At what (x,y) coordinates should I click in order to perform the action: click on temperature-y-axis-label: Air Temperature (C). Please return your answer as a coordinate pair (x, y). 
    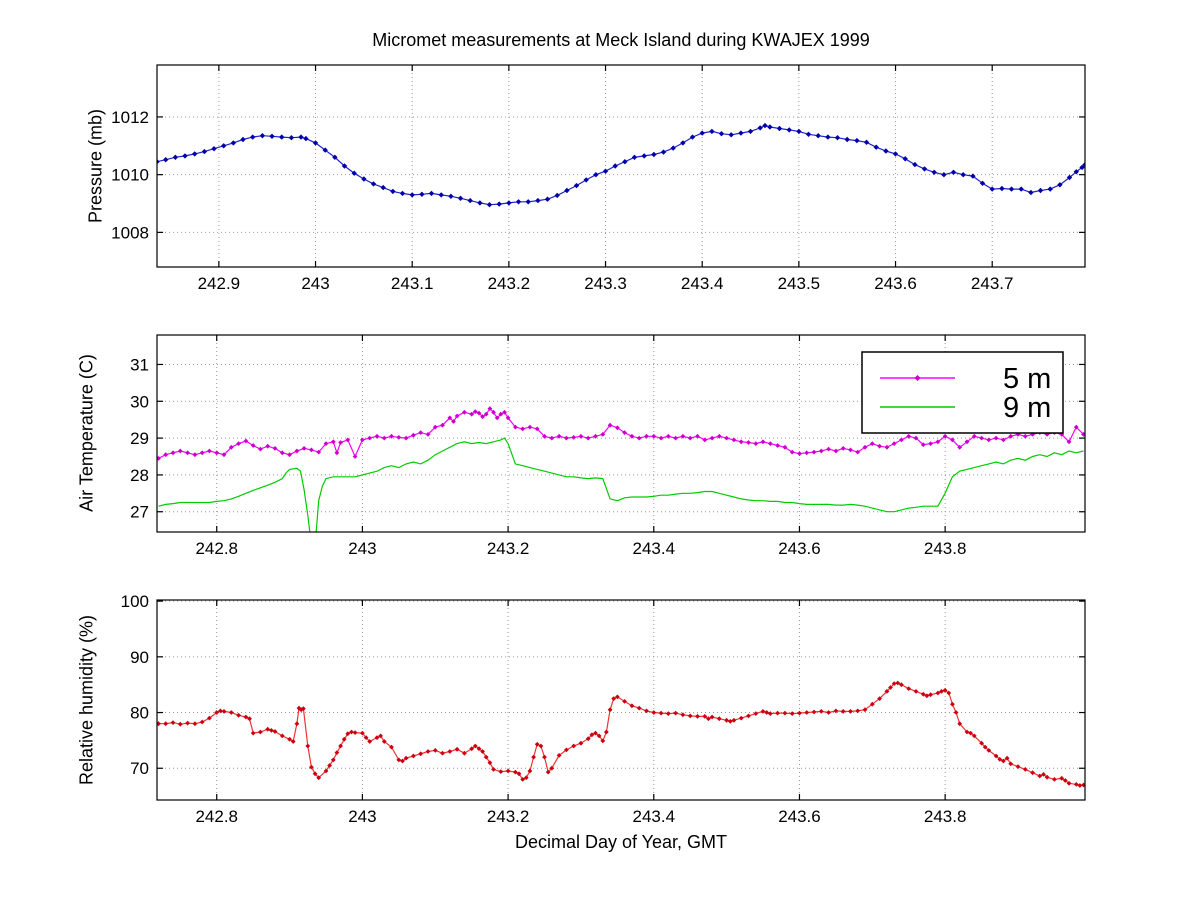
    Looking at the image, I should click on (86, 433).